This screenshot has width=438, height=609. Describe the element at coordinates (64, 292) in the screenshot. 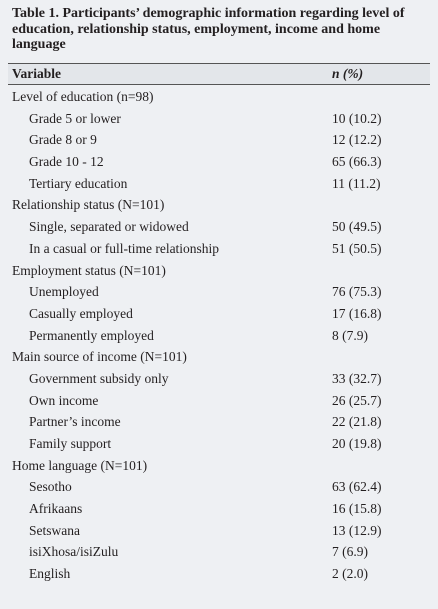

I see `item-label: Unemployed` at that location.